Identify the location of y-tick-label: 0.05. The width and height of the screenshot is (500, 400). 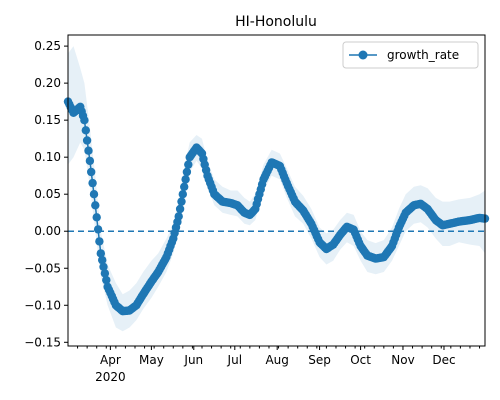
(47, 194).